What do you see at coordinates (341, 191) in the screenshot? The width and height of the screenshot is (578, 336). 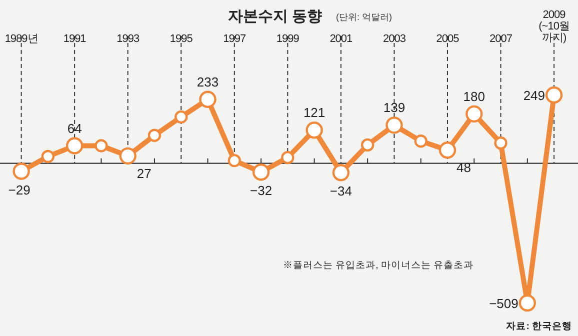 I see `data-label: −34` at bounding box center [341, 191].